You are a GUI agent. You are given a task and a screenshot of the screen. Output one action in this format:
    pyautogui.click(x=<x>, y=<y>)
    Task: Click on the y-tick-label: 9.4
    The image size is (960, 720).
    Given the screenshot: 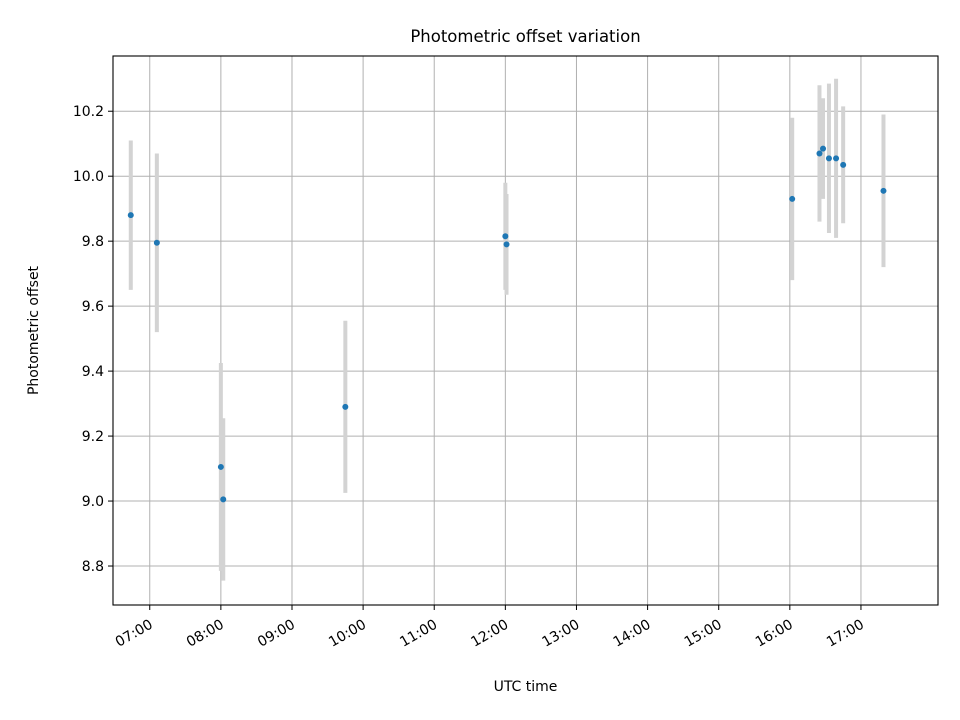 What is the action you would take?
    pyautogui.click(x=93, y=372)
    